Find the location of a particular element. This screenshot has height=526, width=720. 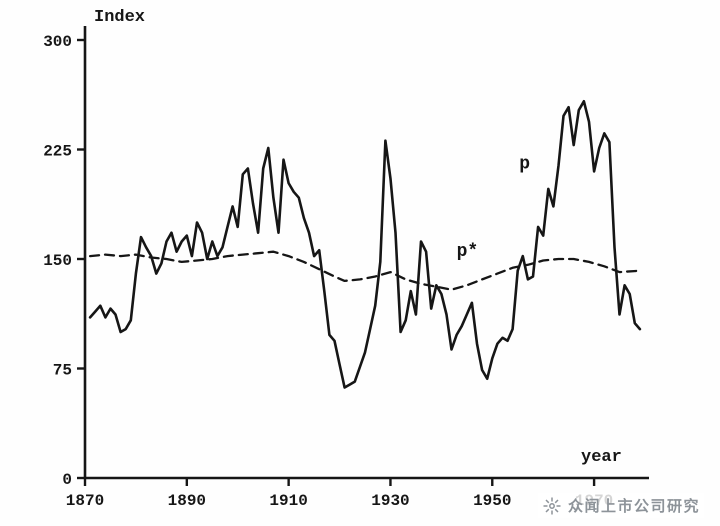

y-tick-label: 300 is located at coordinates (57, 42).